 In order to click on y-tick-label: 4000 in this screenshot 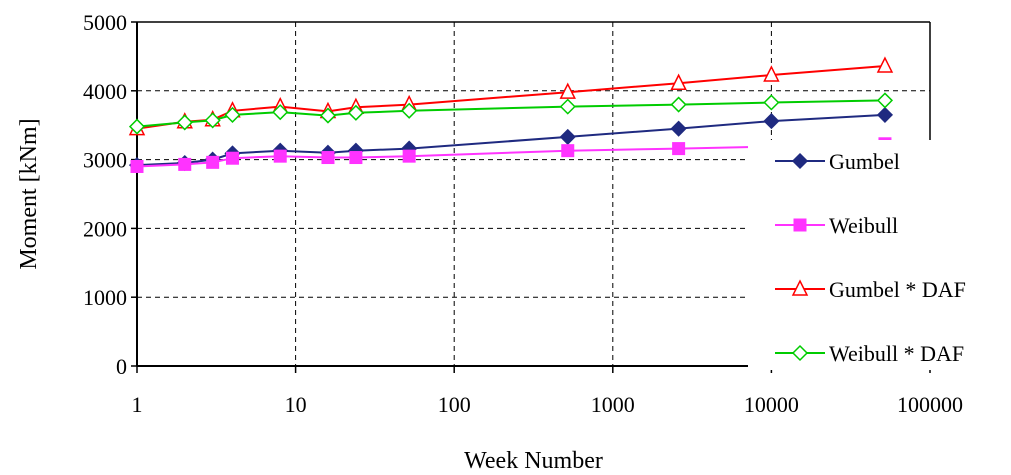, I will do `click(105, 91)`.